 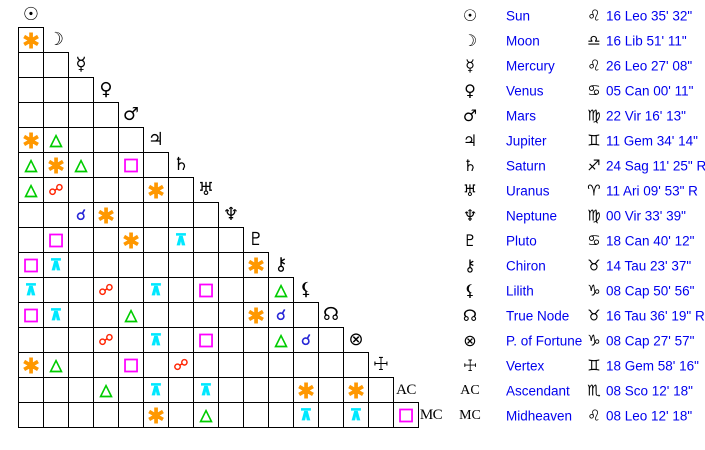 I want to click on planet-name: Midheaven, so click(x=539, y=415).